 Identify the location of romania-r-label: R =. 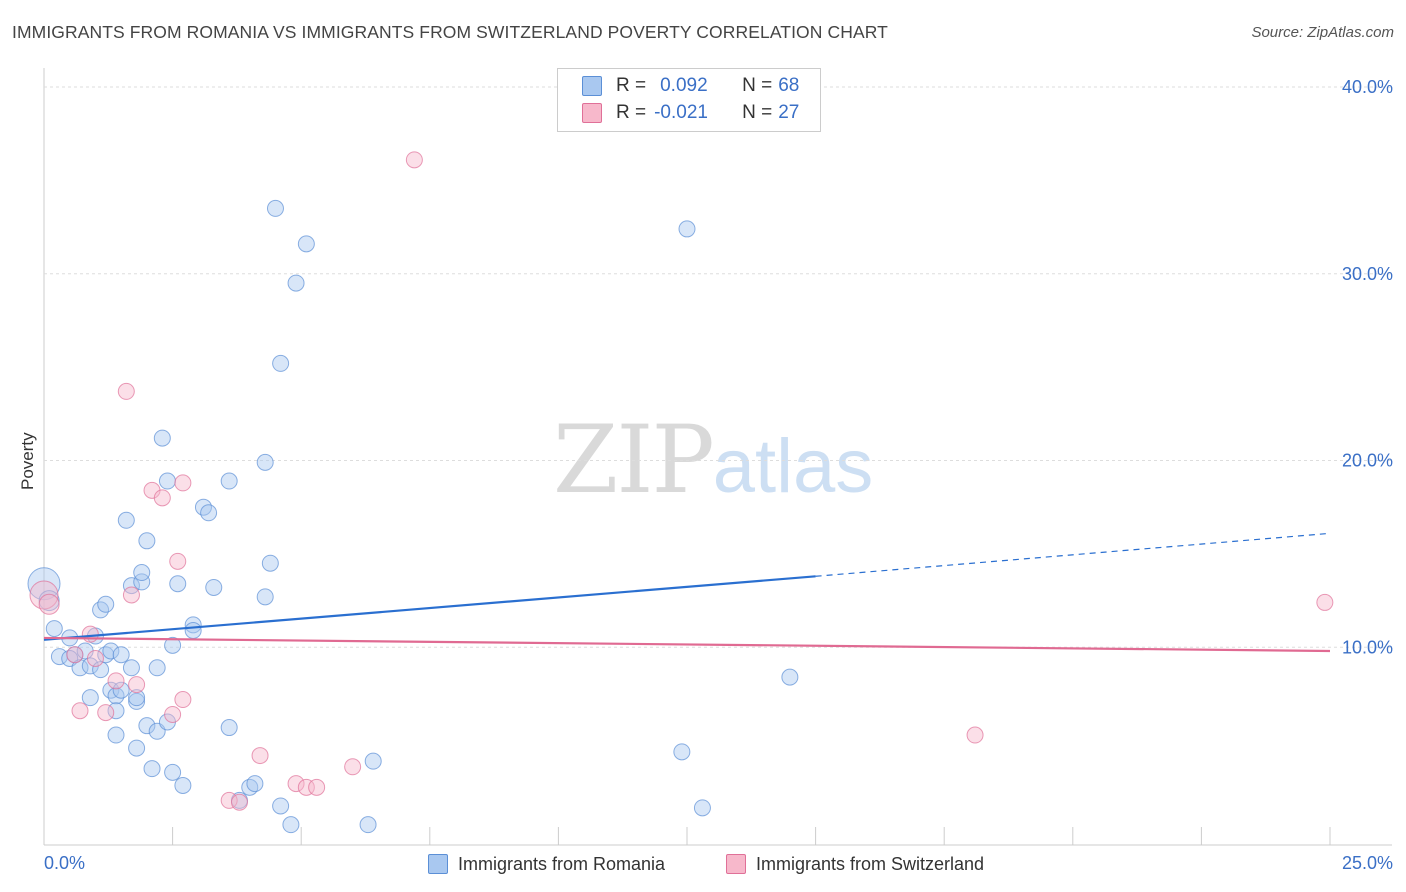
(631, 85).